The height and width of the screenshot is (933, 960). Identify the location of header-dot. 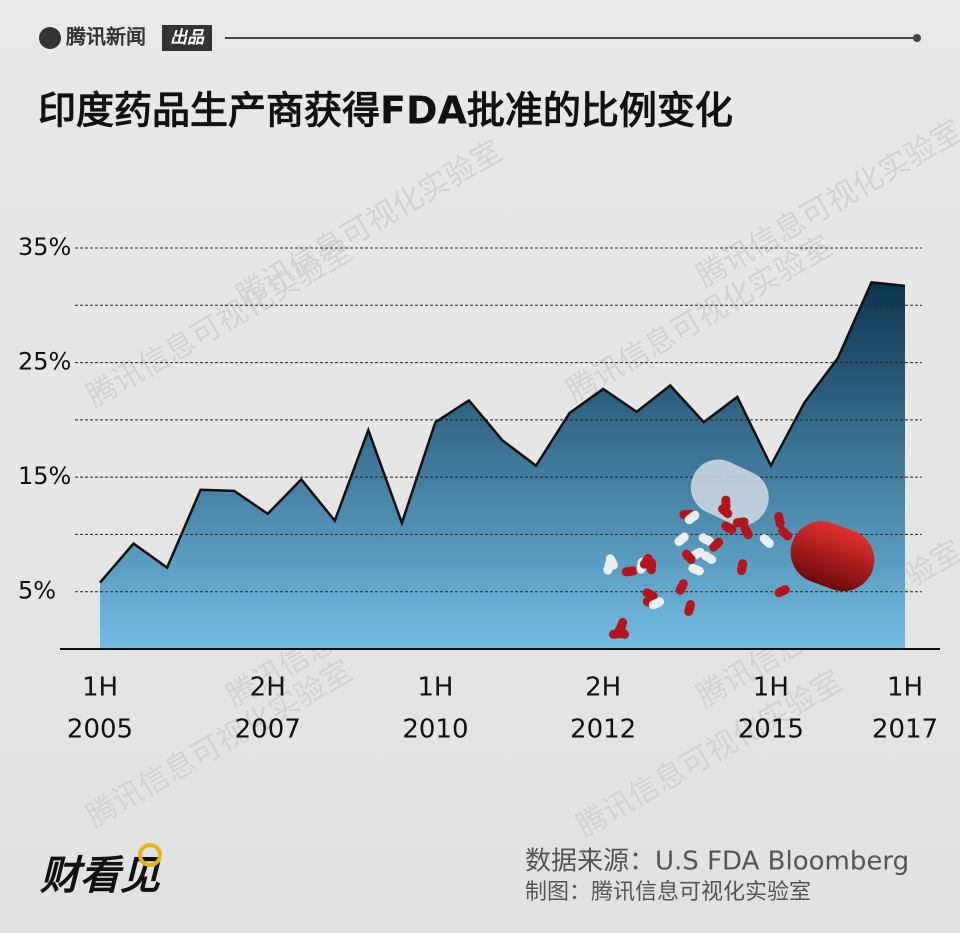
(917, 38).